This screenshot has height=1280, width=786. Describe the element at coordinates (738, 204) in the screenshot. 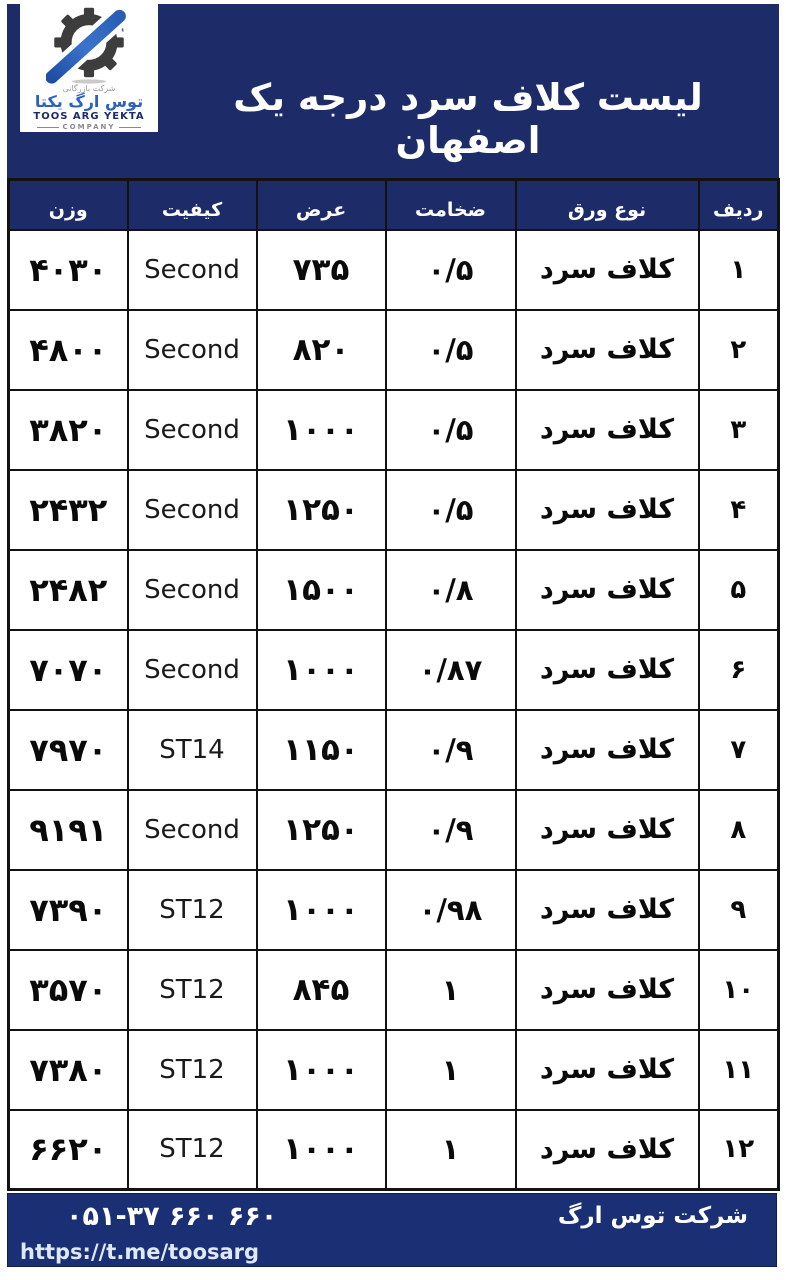

I see `row-number-header: ردیف` at that location.